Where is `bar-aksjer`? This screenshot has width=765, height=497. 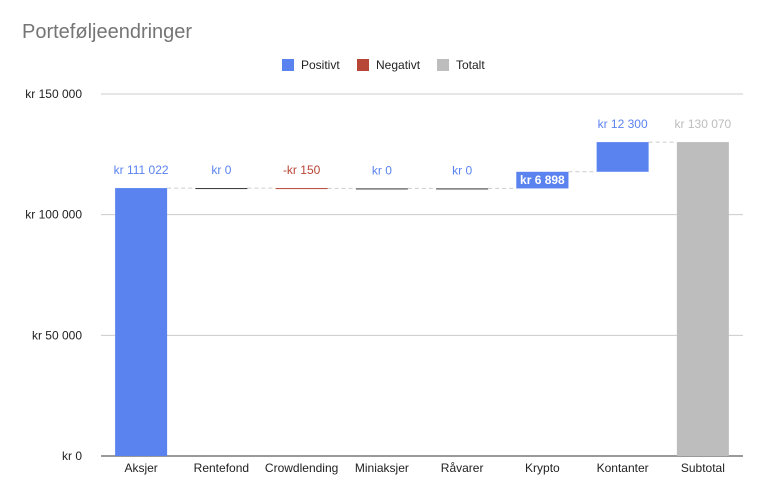 bar-aksjer is located at coordinates (141, 322).